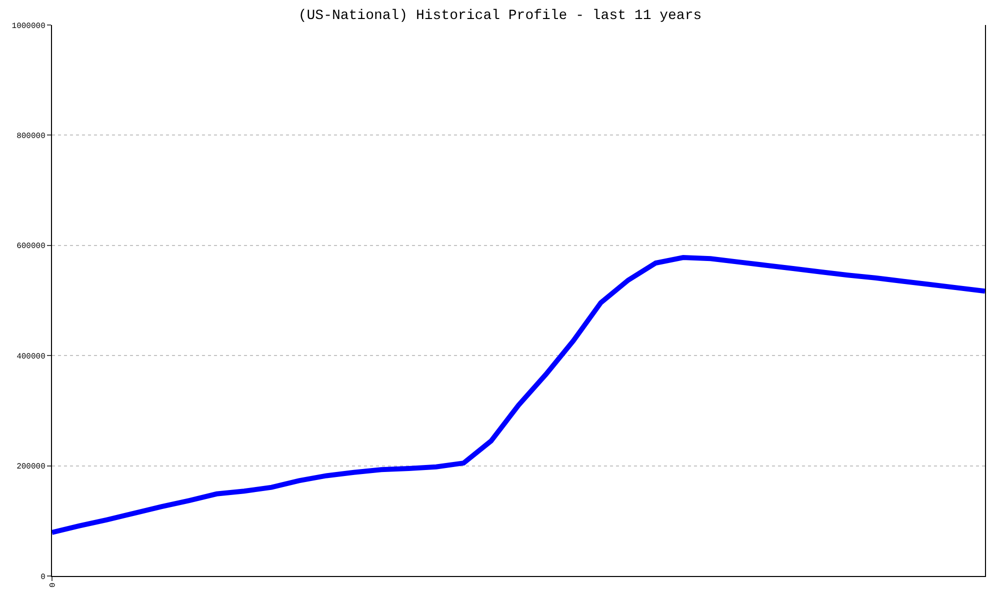 This screenshot has height=600, width=1000. Describe the element at coordinates (31, 136) in the screenshot. I see `y-tick-label: 800000` at that location.